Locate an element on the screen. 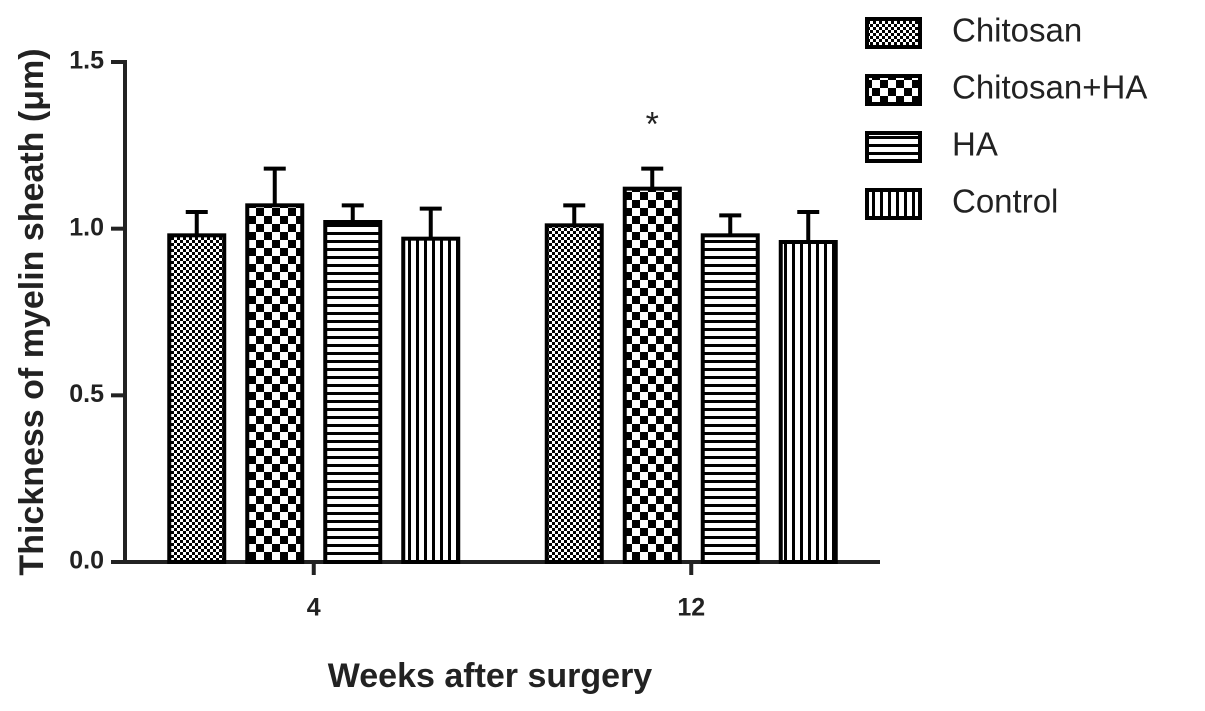 Image resolution: width=1205 pixels, height=711 pixels. x-axis-title: Weeks after surgery is located at coordinates (490, 676).